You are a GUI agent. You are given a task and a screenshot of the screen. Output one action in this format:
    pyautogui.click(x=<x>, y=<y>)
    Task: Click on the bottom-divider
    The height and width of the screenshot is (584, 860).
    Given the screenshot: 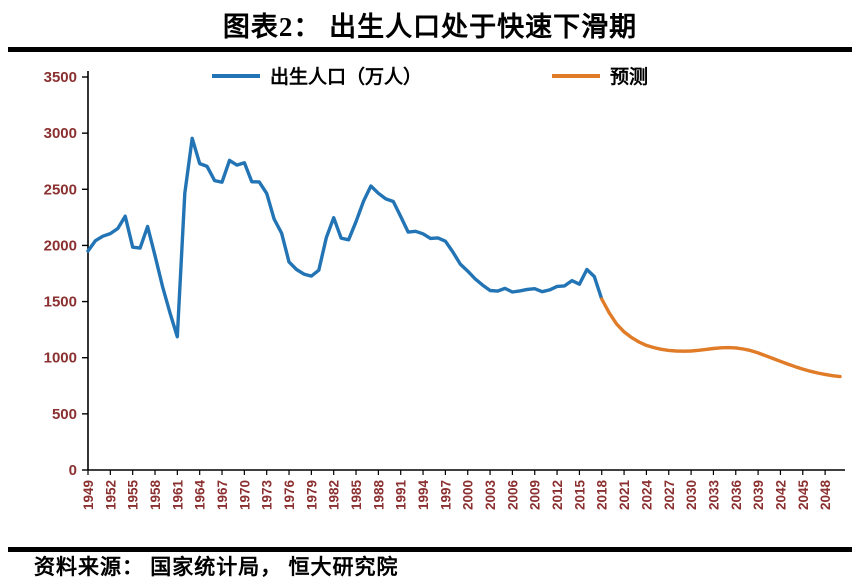 What is the action you would take?
    pyautogui.click(x=430, y=549)
    